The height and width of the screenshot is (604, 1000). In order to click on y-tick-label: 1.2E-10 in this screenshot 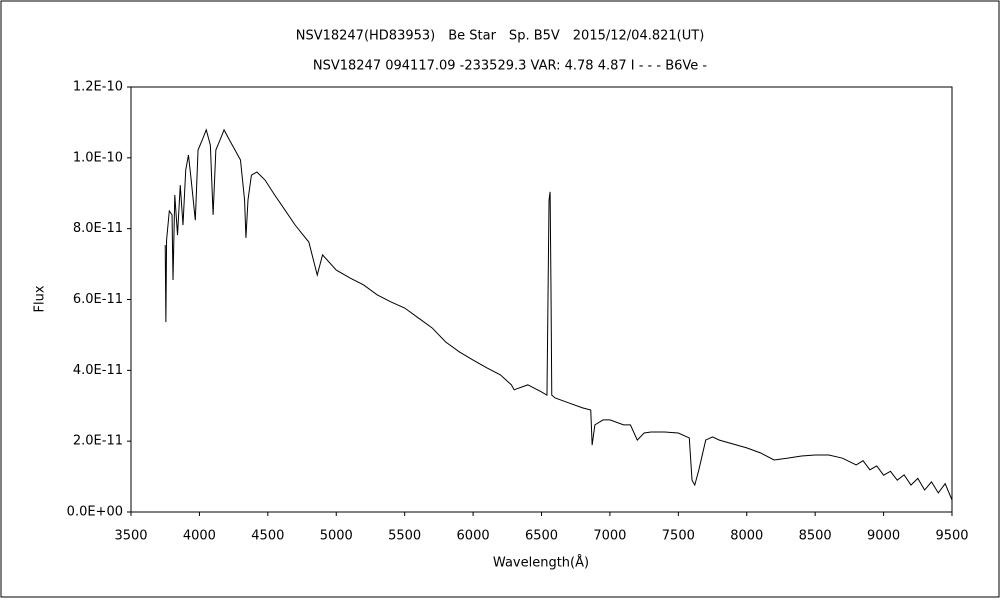, I will do `click(98, 87)`.